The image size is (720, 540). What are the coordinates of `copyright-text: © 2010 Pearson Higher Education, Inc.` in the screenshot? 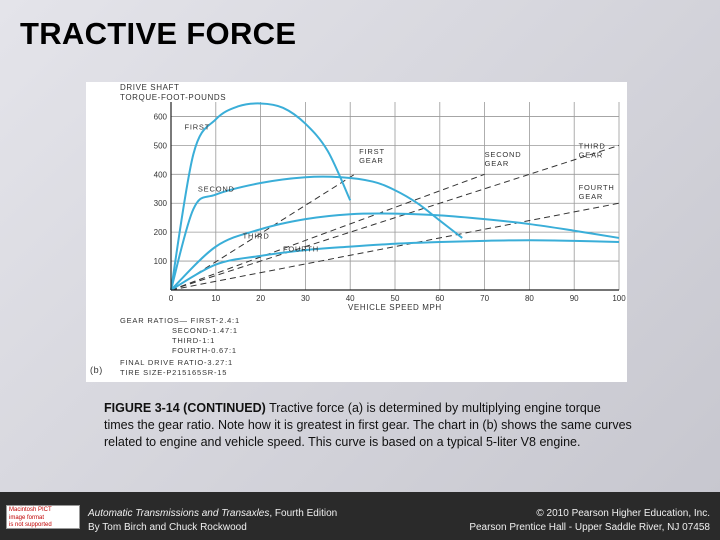 It's located at (623, 513).